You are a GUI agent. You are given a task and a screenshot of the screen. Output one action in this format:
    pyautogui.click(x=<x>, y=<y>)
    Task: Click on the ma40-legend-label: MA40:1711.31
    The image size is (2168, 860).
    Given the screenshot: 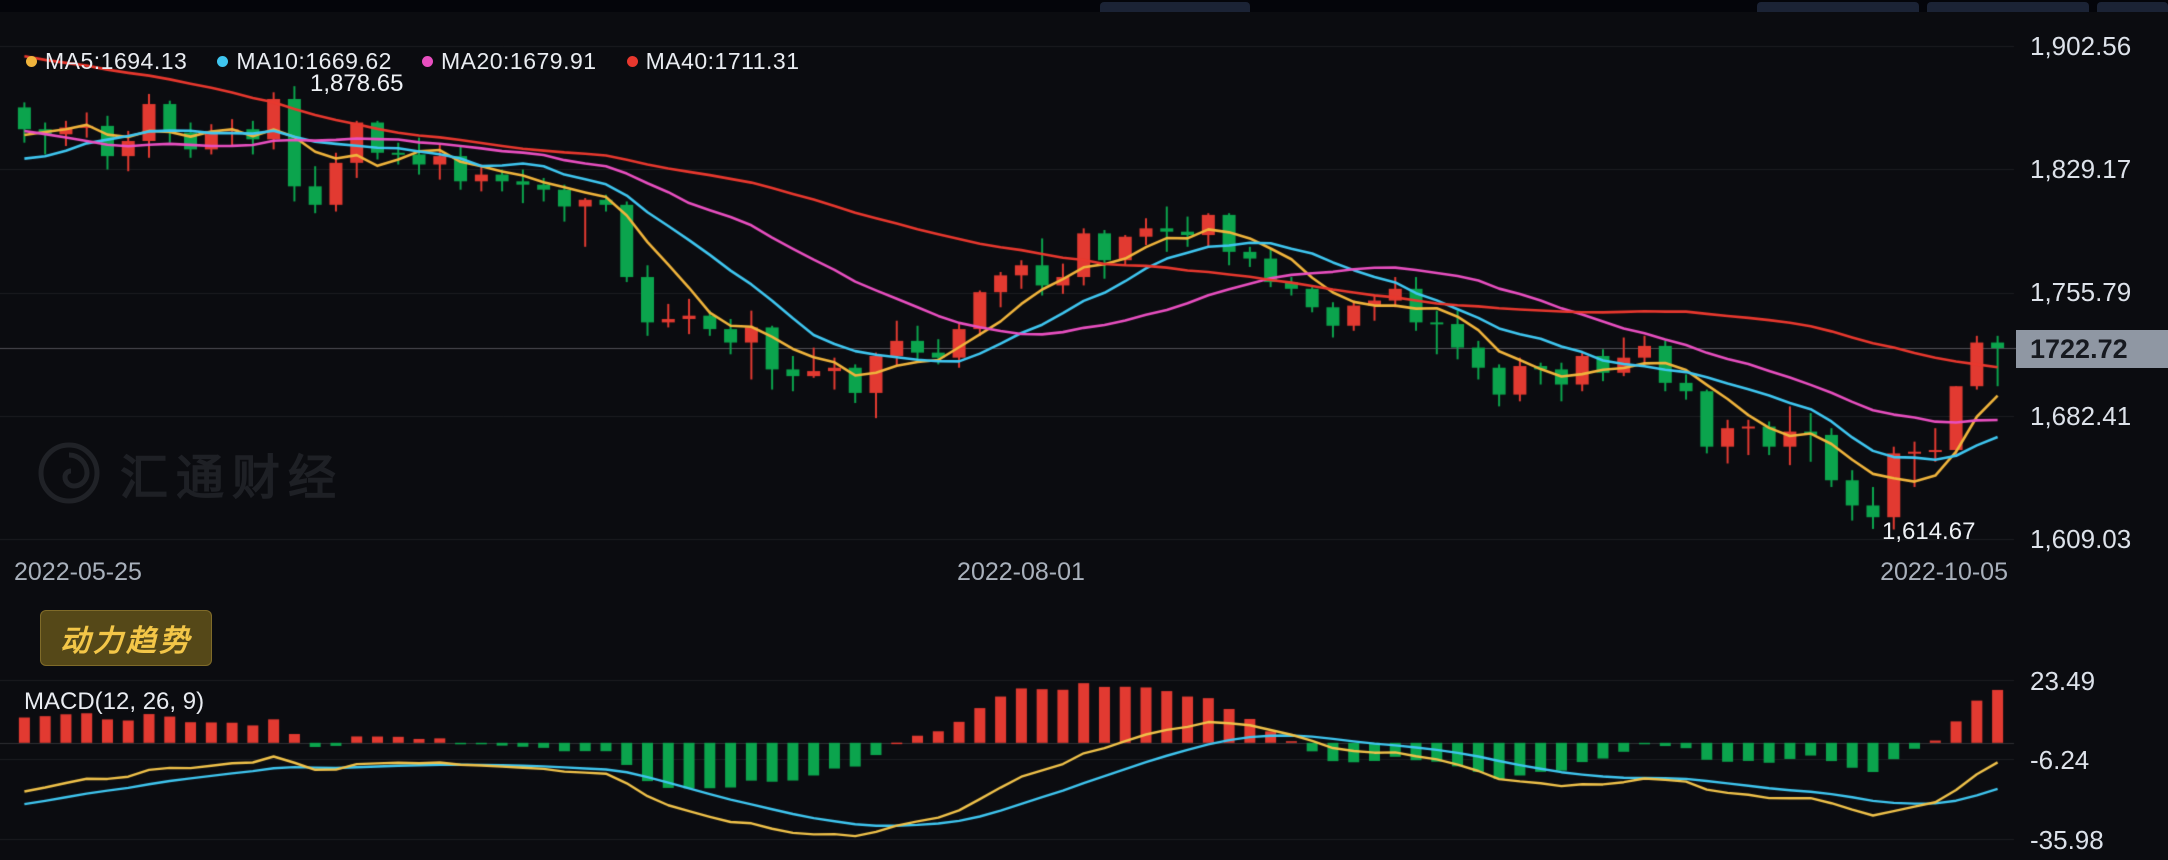 What is the action you would take?
    pyautogui.click(x=722, y=61)
    